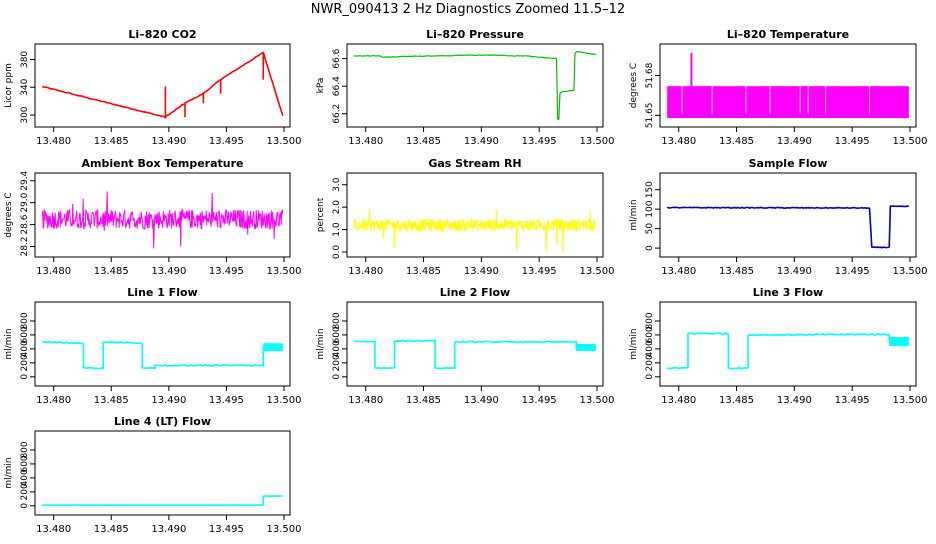 This screenshot has height=544, width=936. I want to click on chart-title: Line 1 Flow, so click(162, 292).